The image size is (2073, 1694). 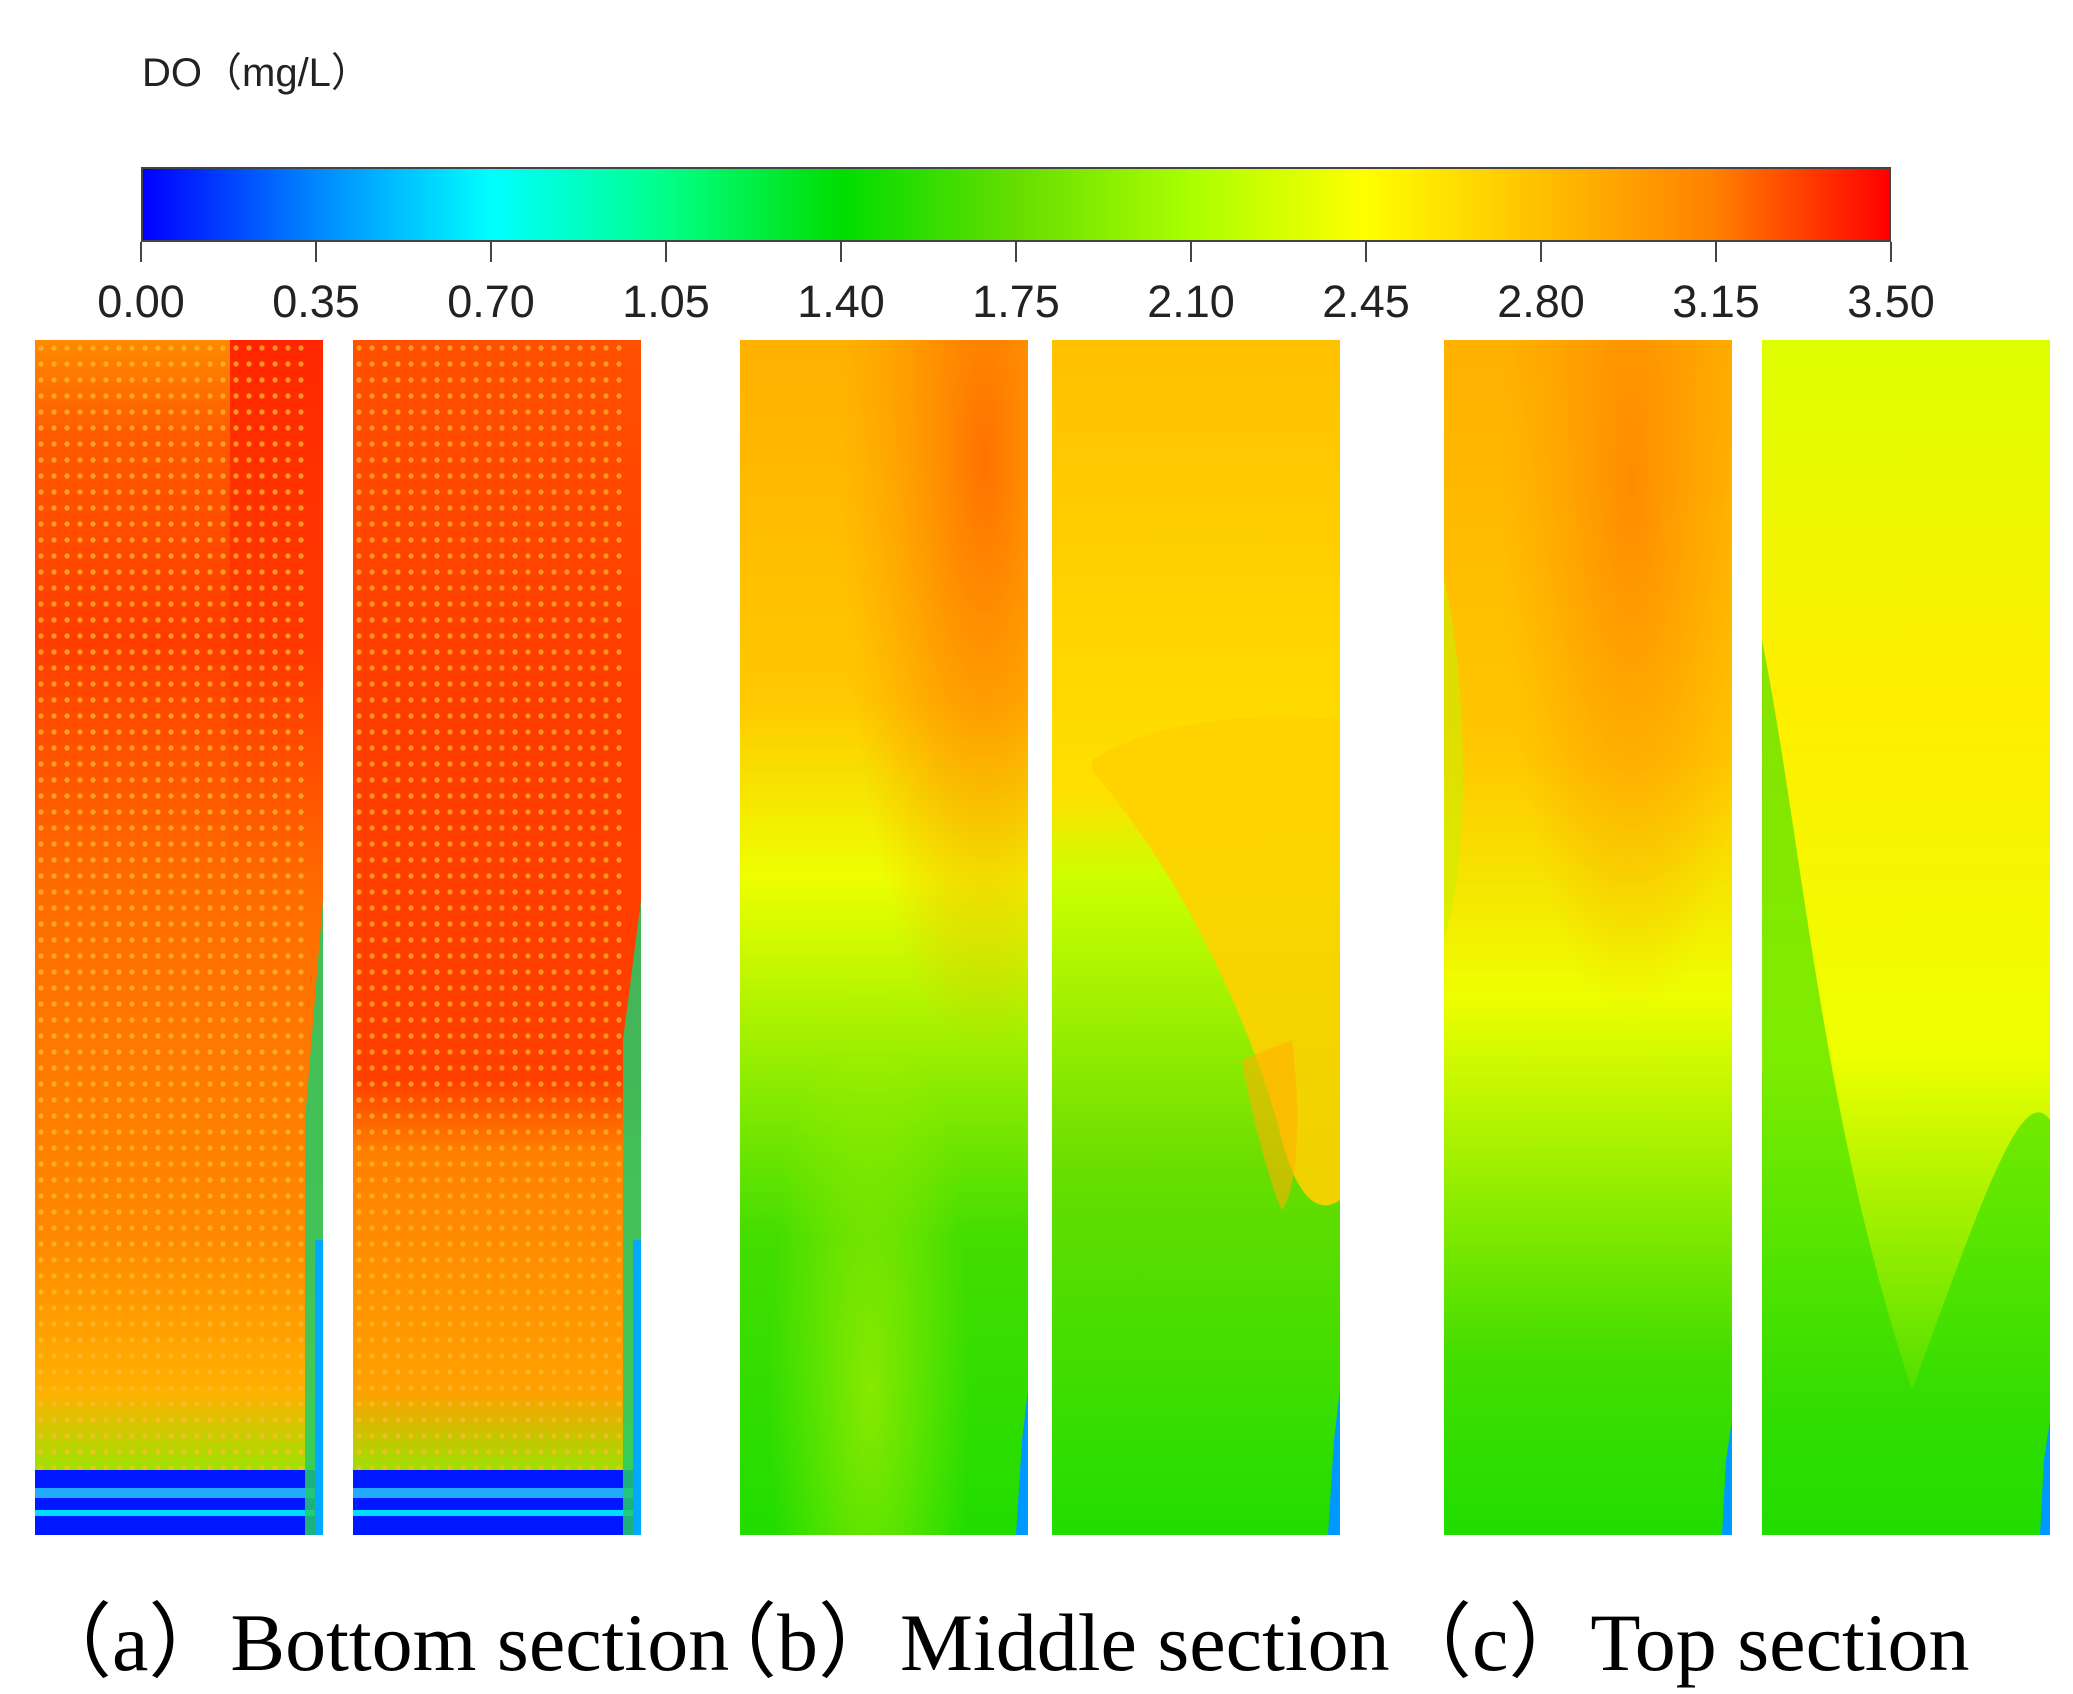 What do you see at coordinates (1716, 301) in the screenshot?
I see `colorbar-tick-label: 3.15` at bounding box center [1716, 301].